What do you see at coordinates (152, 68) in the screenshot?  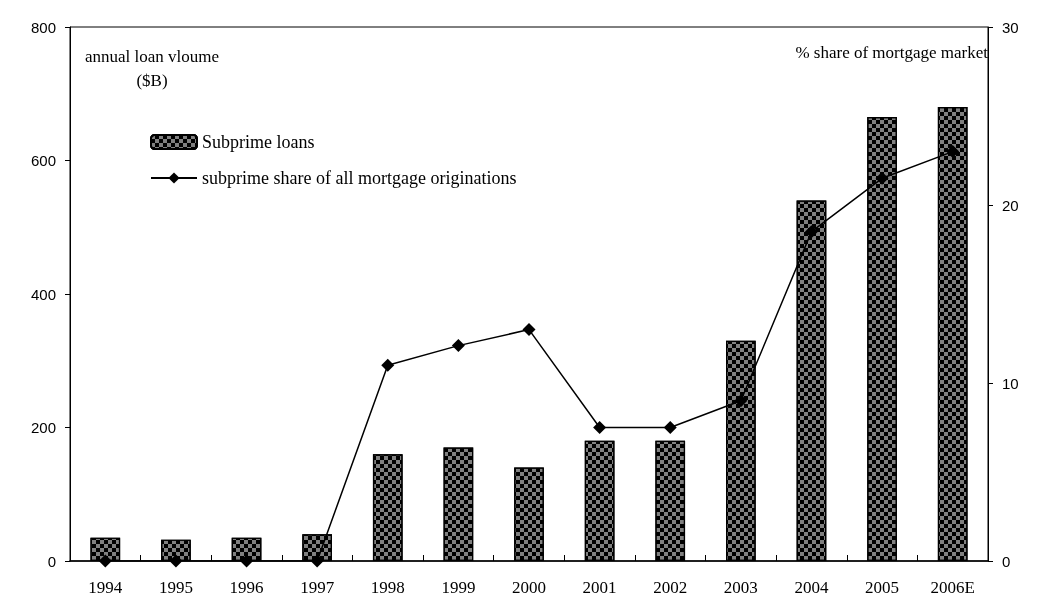 I see `y-axis-title: annual loan vloume ($B)` at bounding box center [152, 68].